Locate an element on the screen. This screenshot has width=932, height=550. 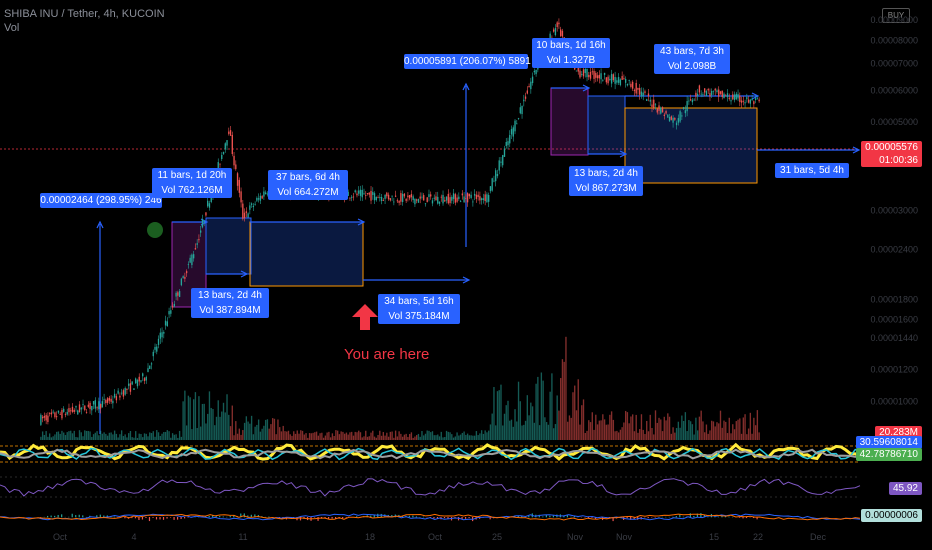
buy-button: BUY is located at coordinates (896, 15).